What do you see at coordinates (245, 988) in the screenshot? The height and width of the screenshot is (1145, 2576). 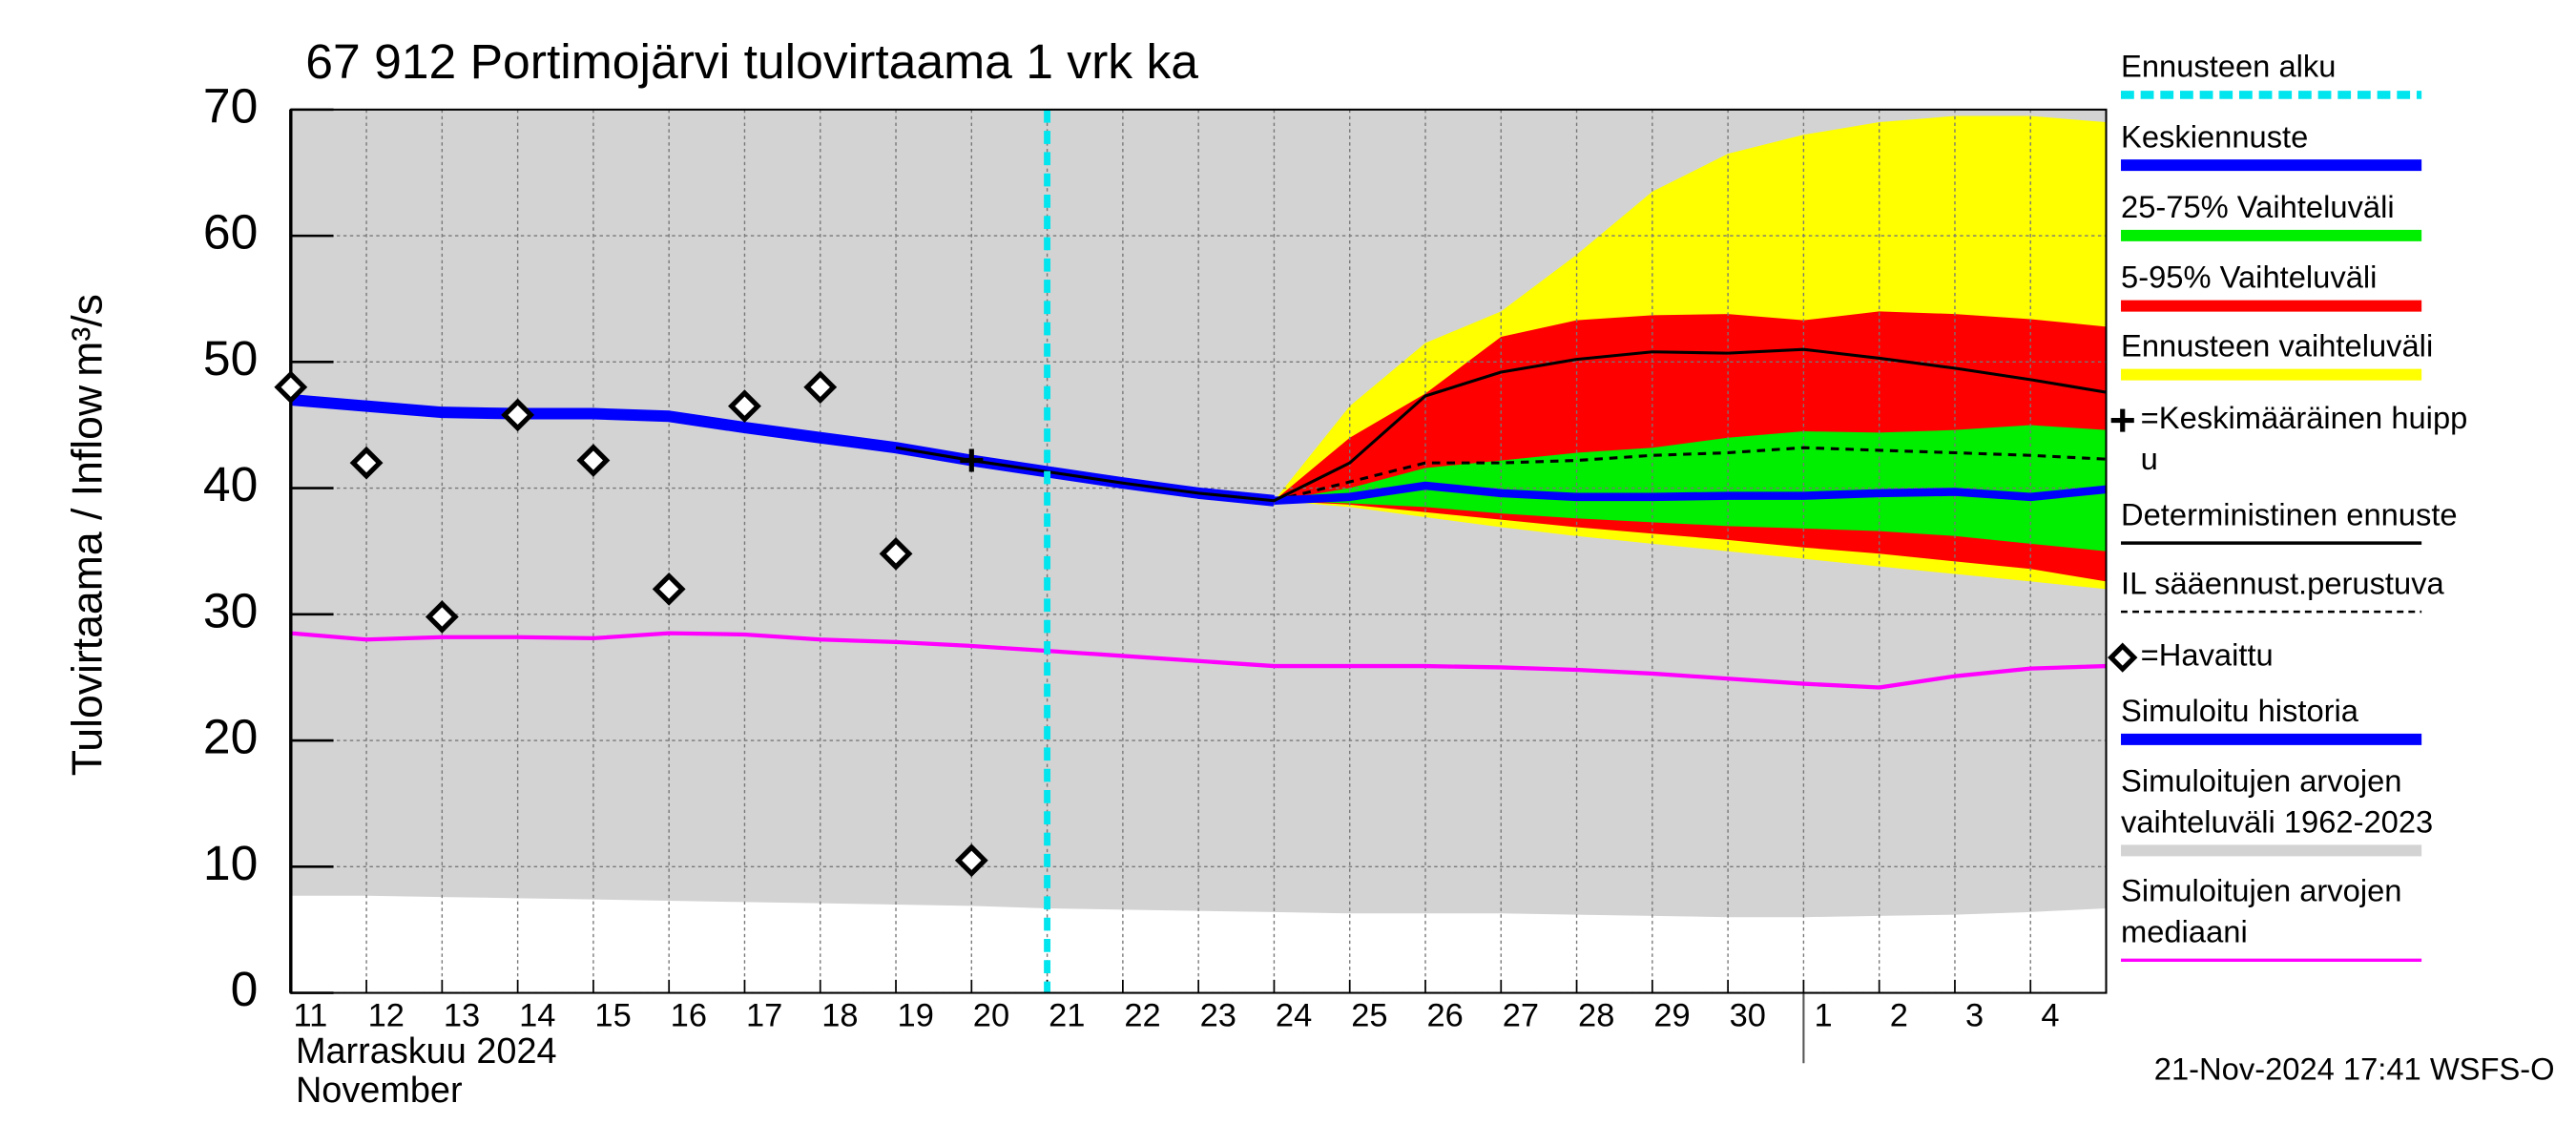 I see `y-tick-label: 0` at bounding box center [245, 988].